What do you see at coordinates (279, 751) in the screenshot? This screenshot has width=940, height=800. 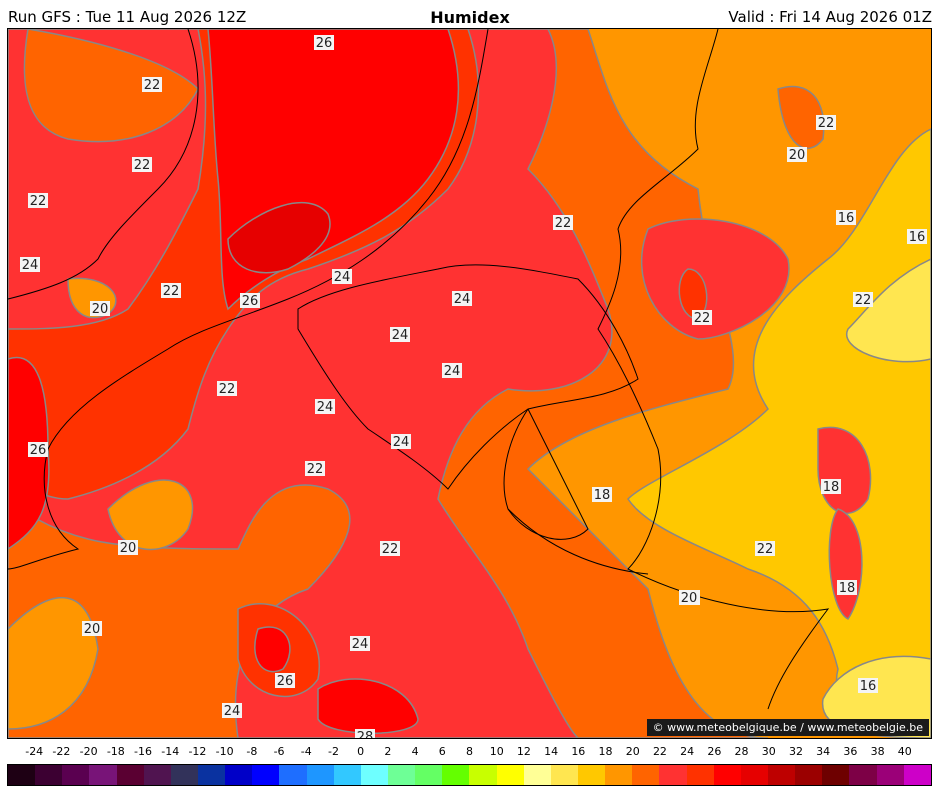 I see `scale-tick: -6` at bounding box center [279, 751].